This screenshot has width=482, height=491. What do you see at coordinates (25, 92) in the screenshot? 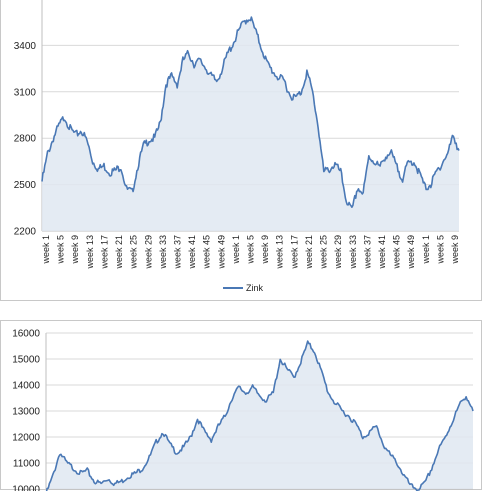
I see `y-tick-label: 3100` at bounding box center [25, 92].